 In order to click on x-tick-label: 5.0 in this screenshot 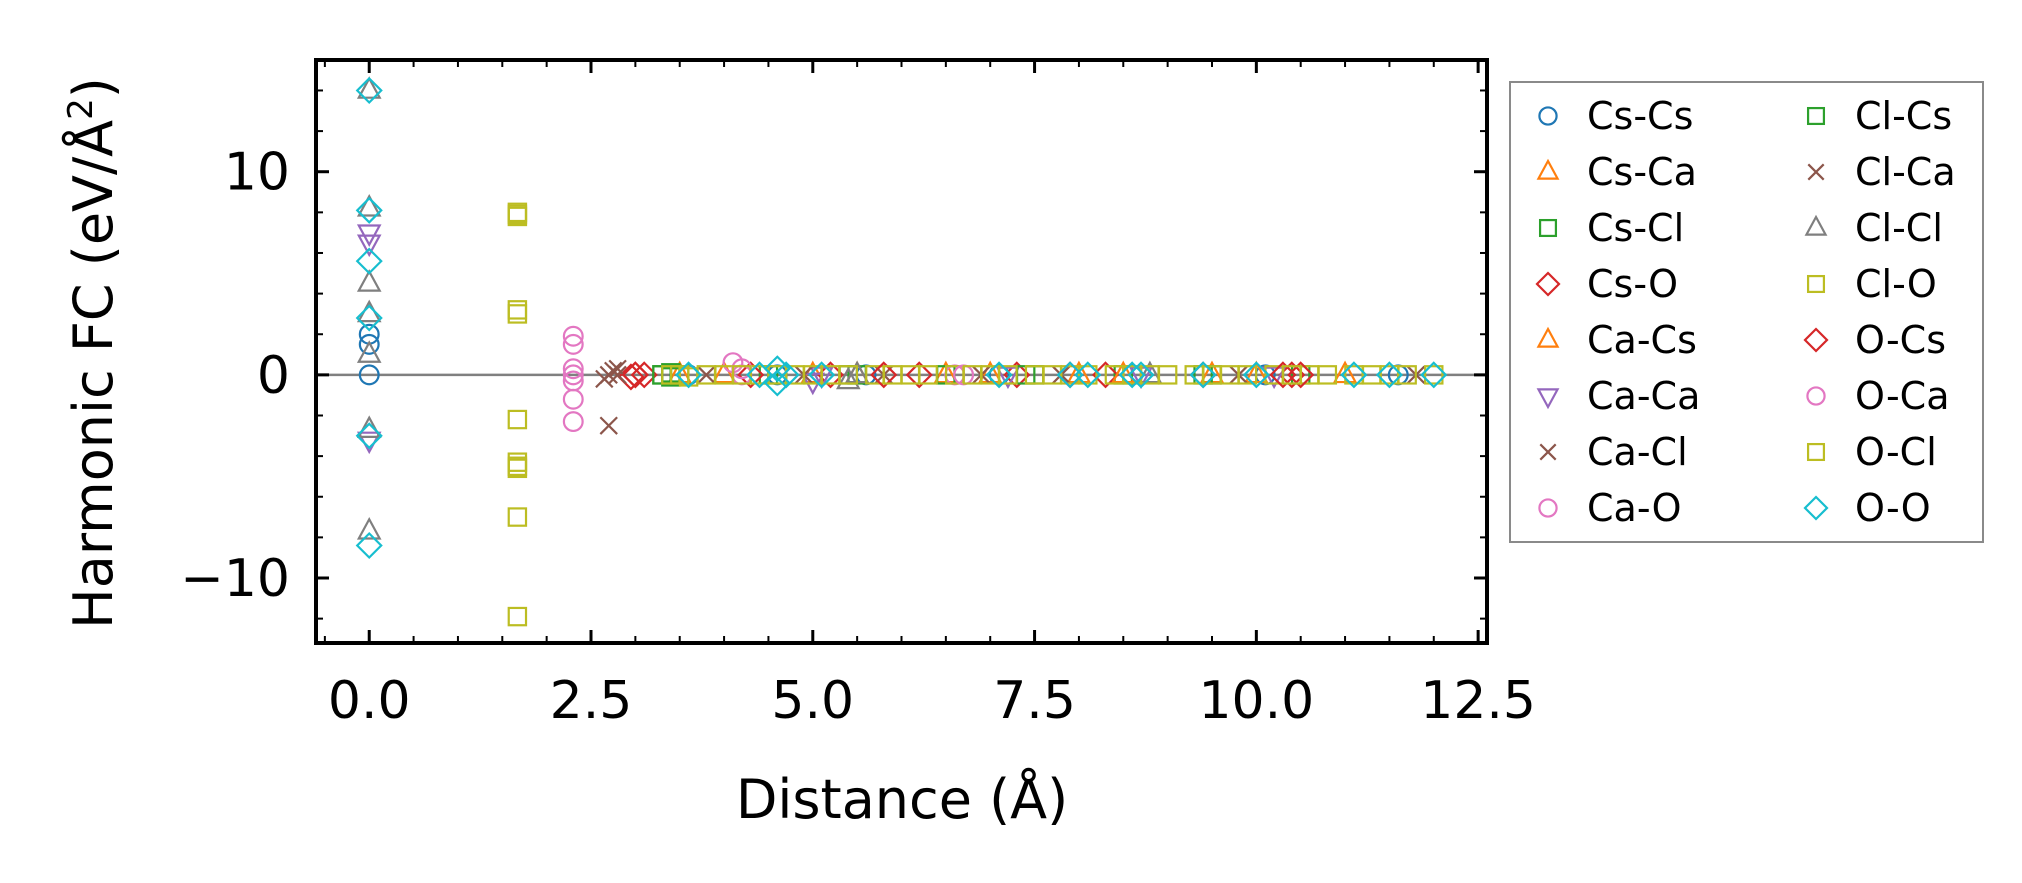, I will do `click(812, 701)`.